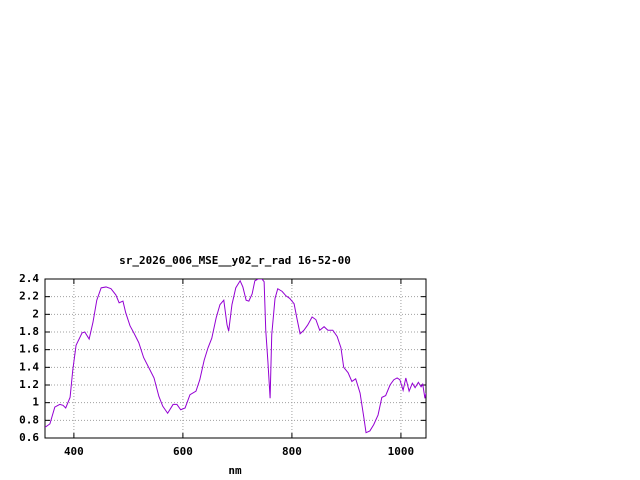 This screenshot has width=640, height=480. I want to click on y-tick-label: 1.6, so click(29, 349).